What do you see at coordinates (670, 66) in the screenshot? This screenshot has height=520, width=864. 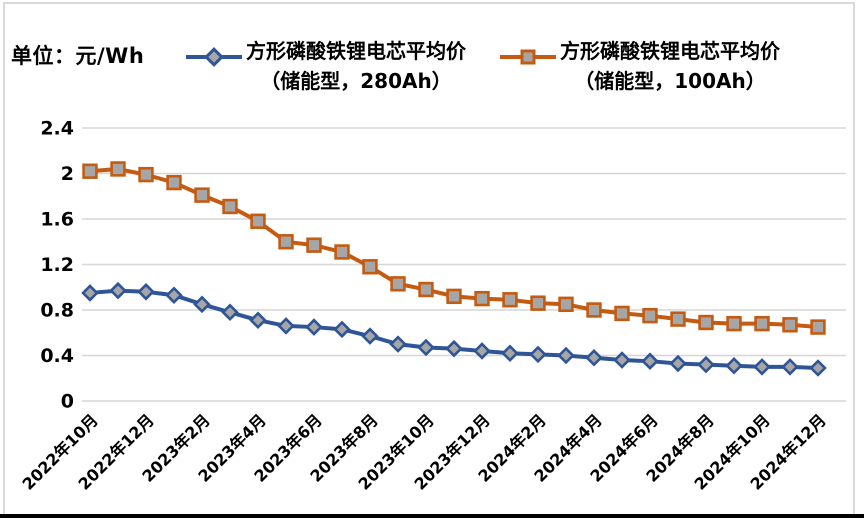 I see `legend-label-100ah: 方形磷酸铁锂电芯平均价 （储能型，100Ah）` at bounding box center [670, 66].